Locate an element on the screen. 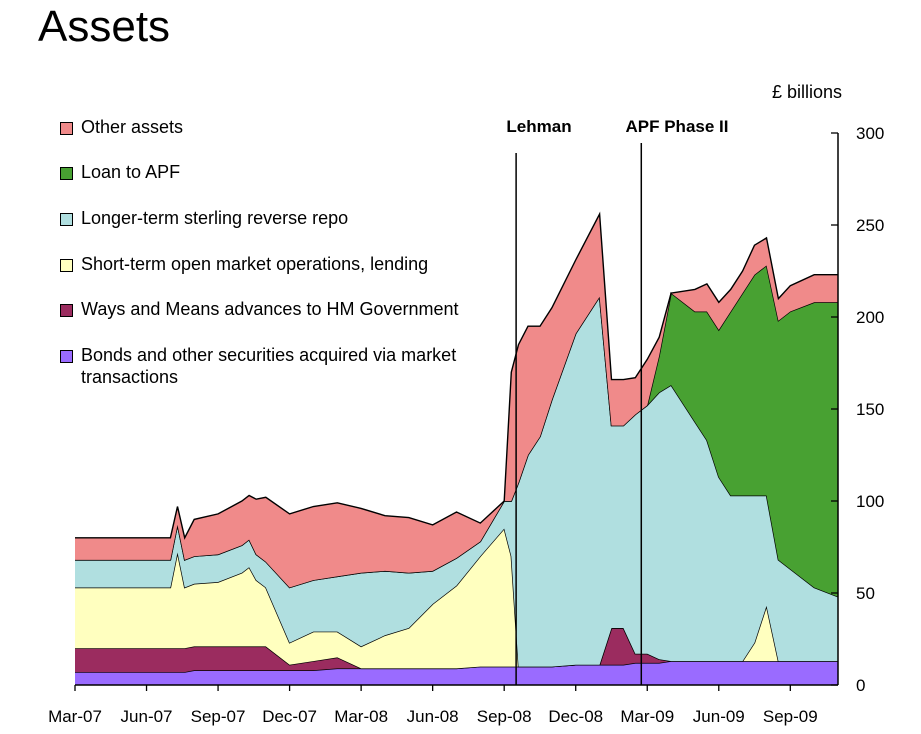  event-label: APF Phase II is located at coordinates (677, 126).